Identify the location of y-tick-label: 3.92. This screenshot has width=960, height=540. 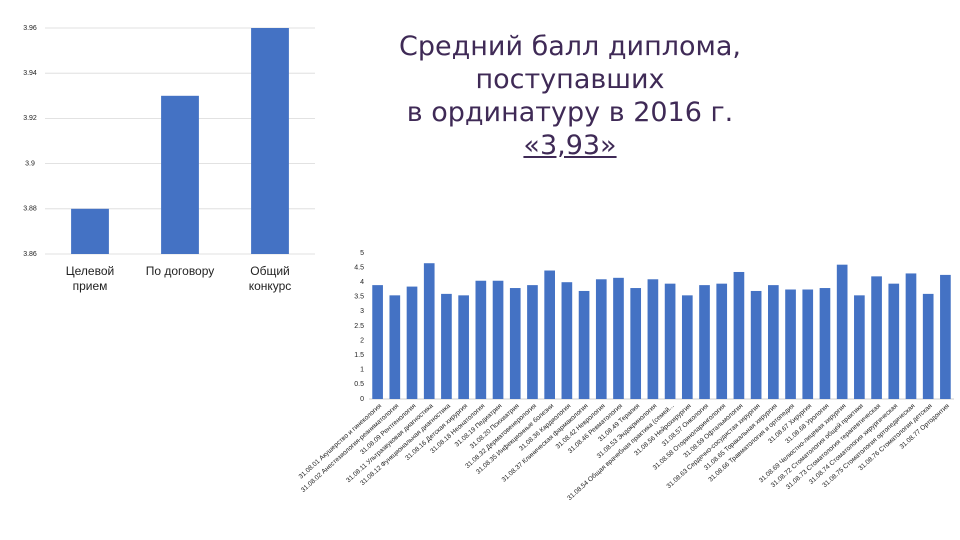
(30, 118).